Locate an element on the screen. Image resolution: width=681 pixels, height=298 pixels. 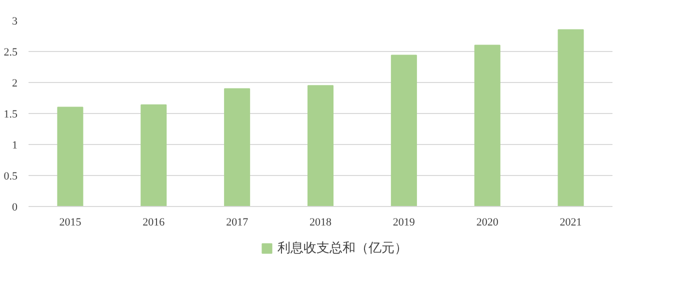
legend-label: 利息收支总和（亿元） is located at coordinates (343, 248).